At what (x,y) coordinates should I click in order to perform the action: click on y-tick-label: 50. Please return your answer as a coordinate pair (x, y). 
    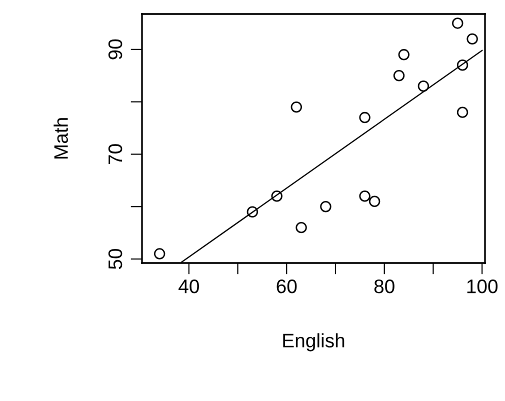
    Looking at the image, I should click on (115, 259).